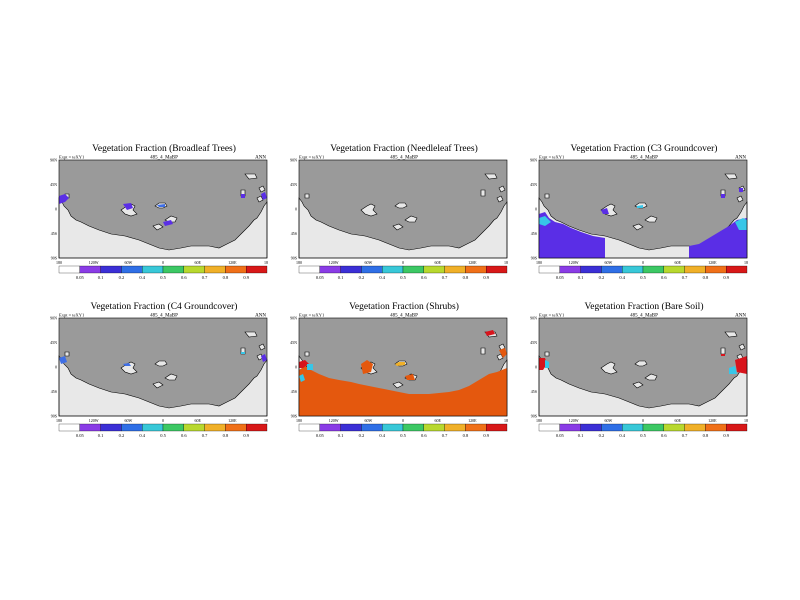 This screenshot has height=600, width=800. I want to click on panel-title: Vegetation Fraction (Bare Soil), so click(644, 306).